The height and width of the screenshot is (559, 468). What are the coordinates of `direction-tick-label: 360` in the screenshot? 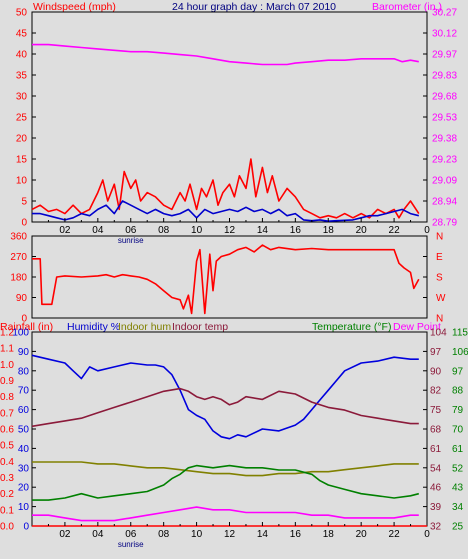 It's located at (18, 237).